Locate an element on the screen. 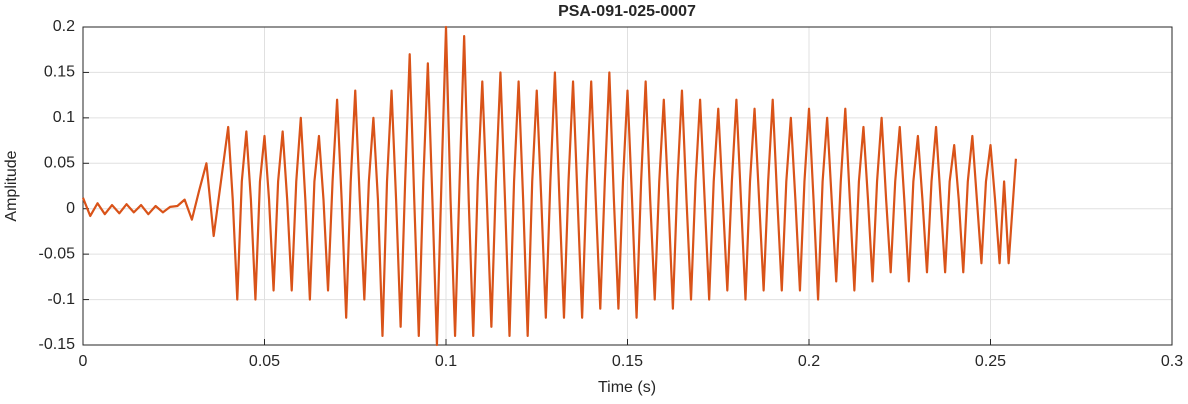  y-tick-label: 0 is located at coordinates (70, 208).